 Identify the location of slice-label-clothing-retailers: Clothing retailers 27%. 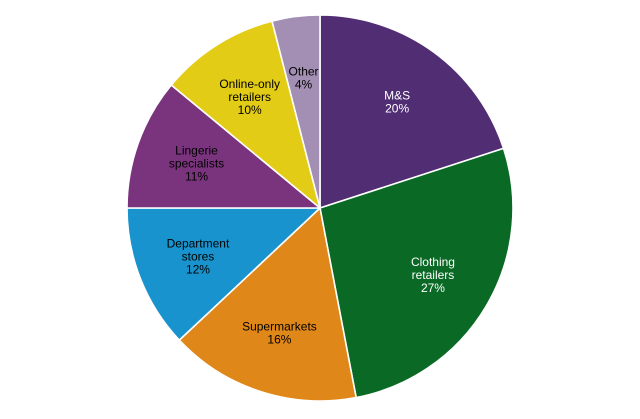
(433, 275).